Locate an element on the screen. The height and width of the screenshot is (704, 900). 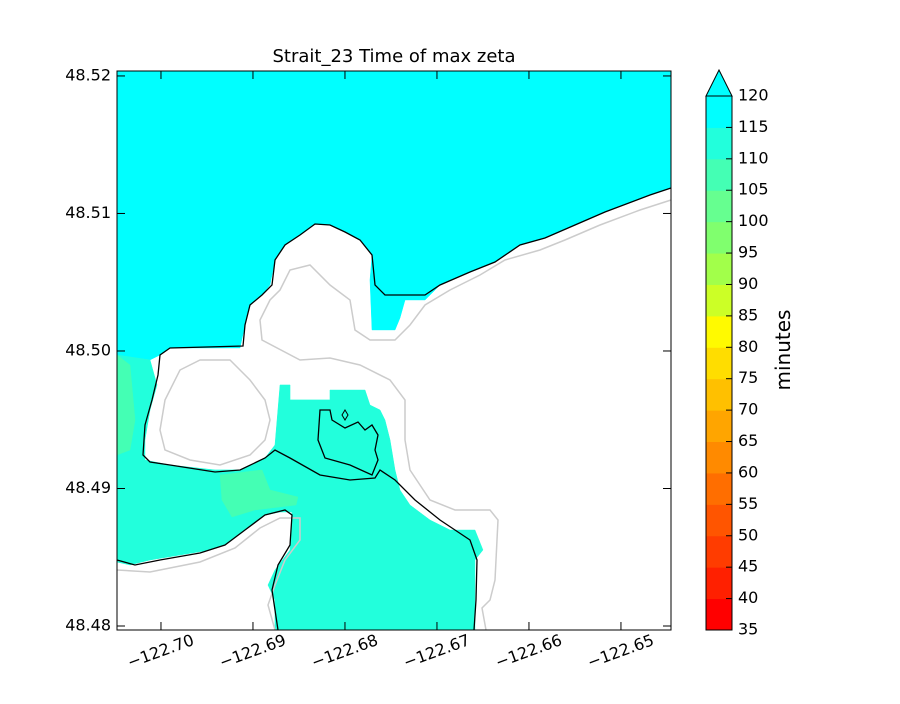
colorbar-tick-label: 110 is located at coordinates (753, 157).